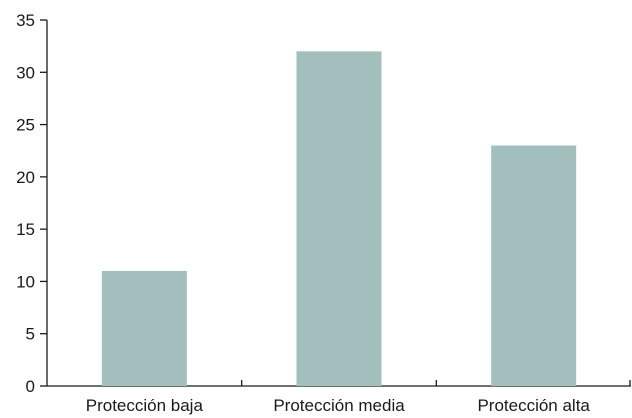  I want to click on y-tick-label: 5, so click(30, 334).